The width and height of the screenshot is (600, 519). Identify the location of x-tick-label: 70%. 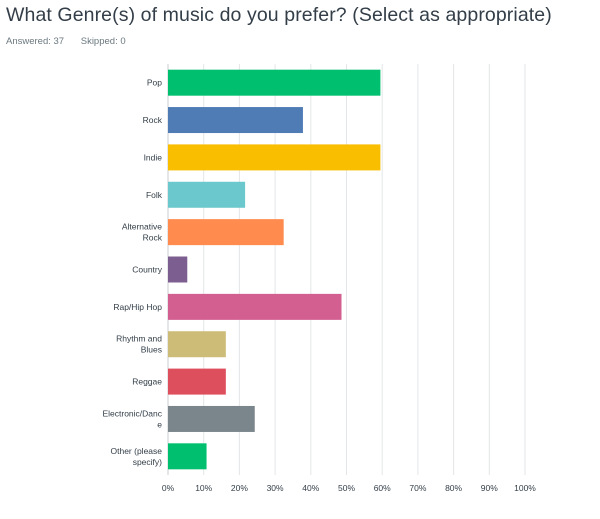
(417, 488).